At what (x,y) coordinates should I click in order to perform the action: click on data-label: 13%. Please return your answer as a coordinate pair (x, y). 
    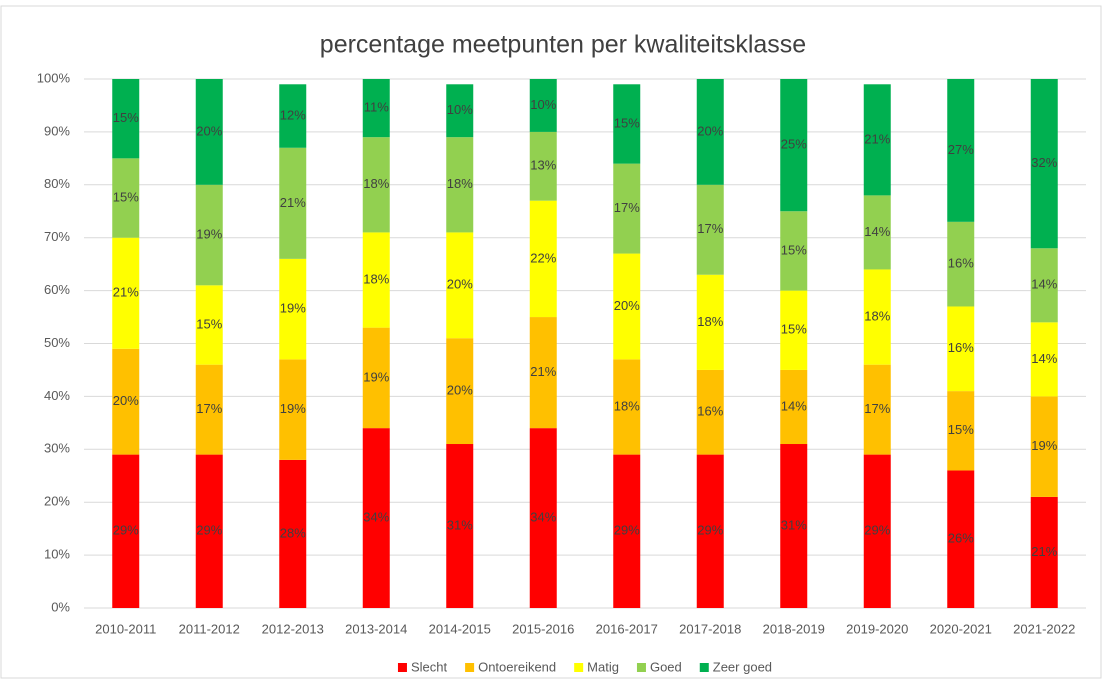
    Looking at the image, I should click on (543, 165).